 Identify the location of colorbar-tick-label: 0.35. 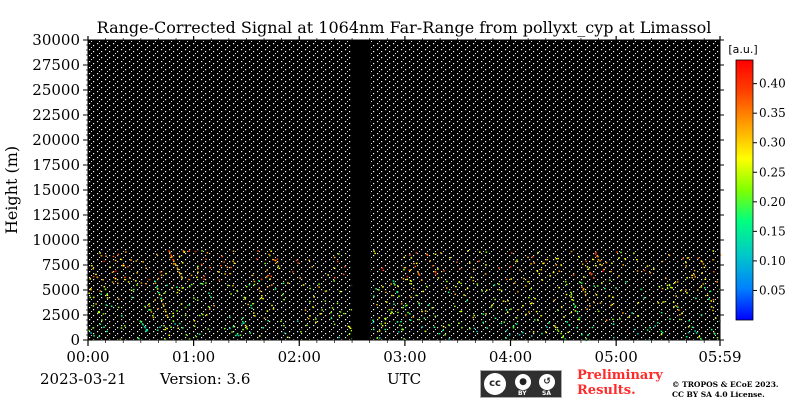
(772, 113).